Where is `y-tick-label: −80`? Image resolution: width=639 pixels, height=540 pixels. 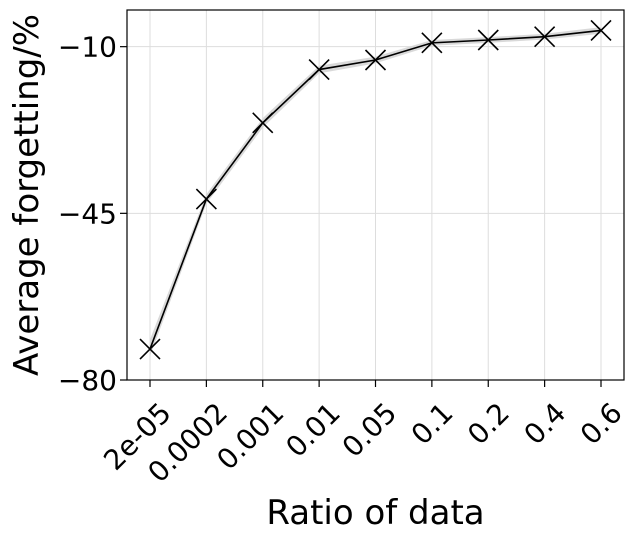 y-tick-label: −80 is located at coordinates (87, 380).